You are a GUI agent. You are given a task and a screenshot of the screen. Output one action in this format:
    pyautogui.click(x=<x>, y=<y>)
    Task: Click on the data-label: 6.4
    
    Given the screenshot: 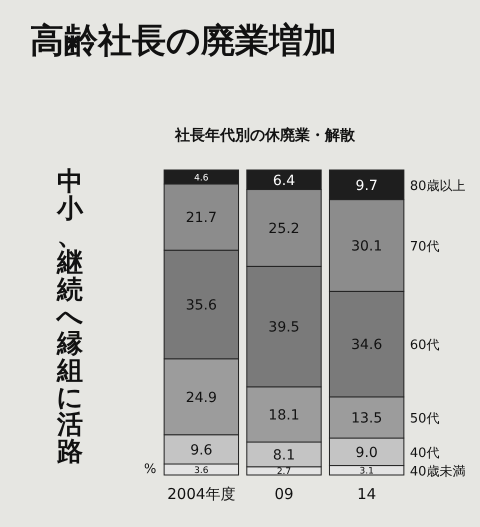 What is the action you would take?
    pyautogui.click(x=284, y=180)
    